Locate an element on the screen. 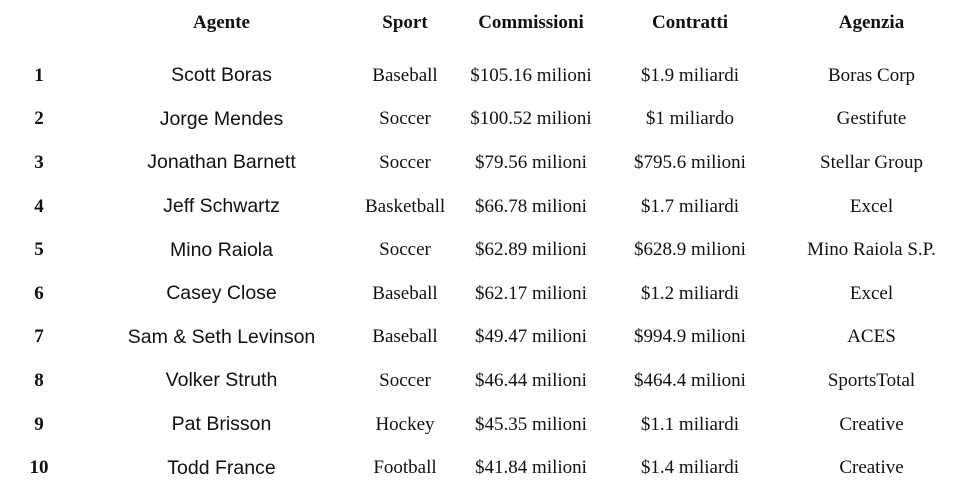 This screenshot has width=980, height=502. rank-cell: 1 is located at coordinates (39, 75).